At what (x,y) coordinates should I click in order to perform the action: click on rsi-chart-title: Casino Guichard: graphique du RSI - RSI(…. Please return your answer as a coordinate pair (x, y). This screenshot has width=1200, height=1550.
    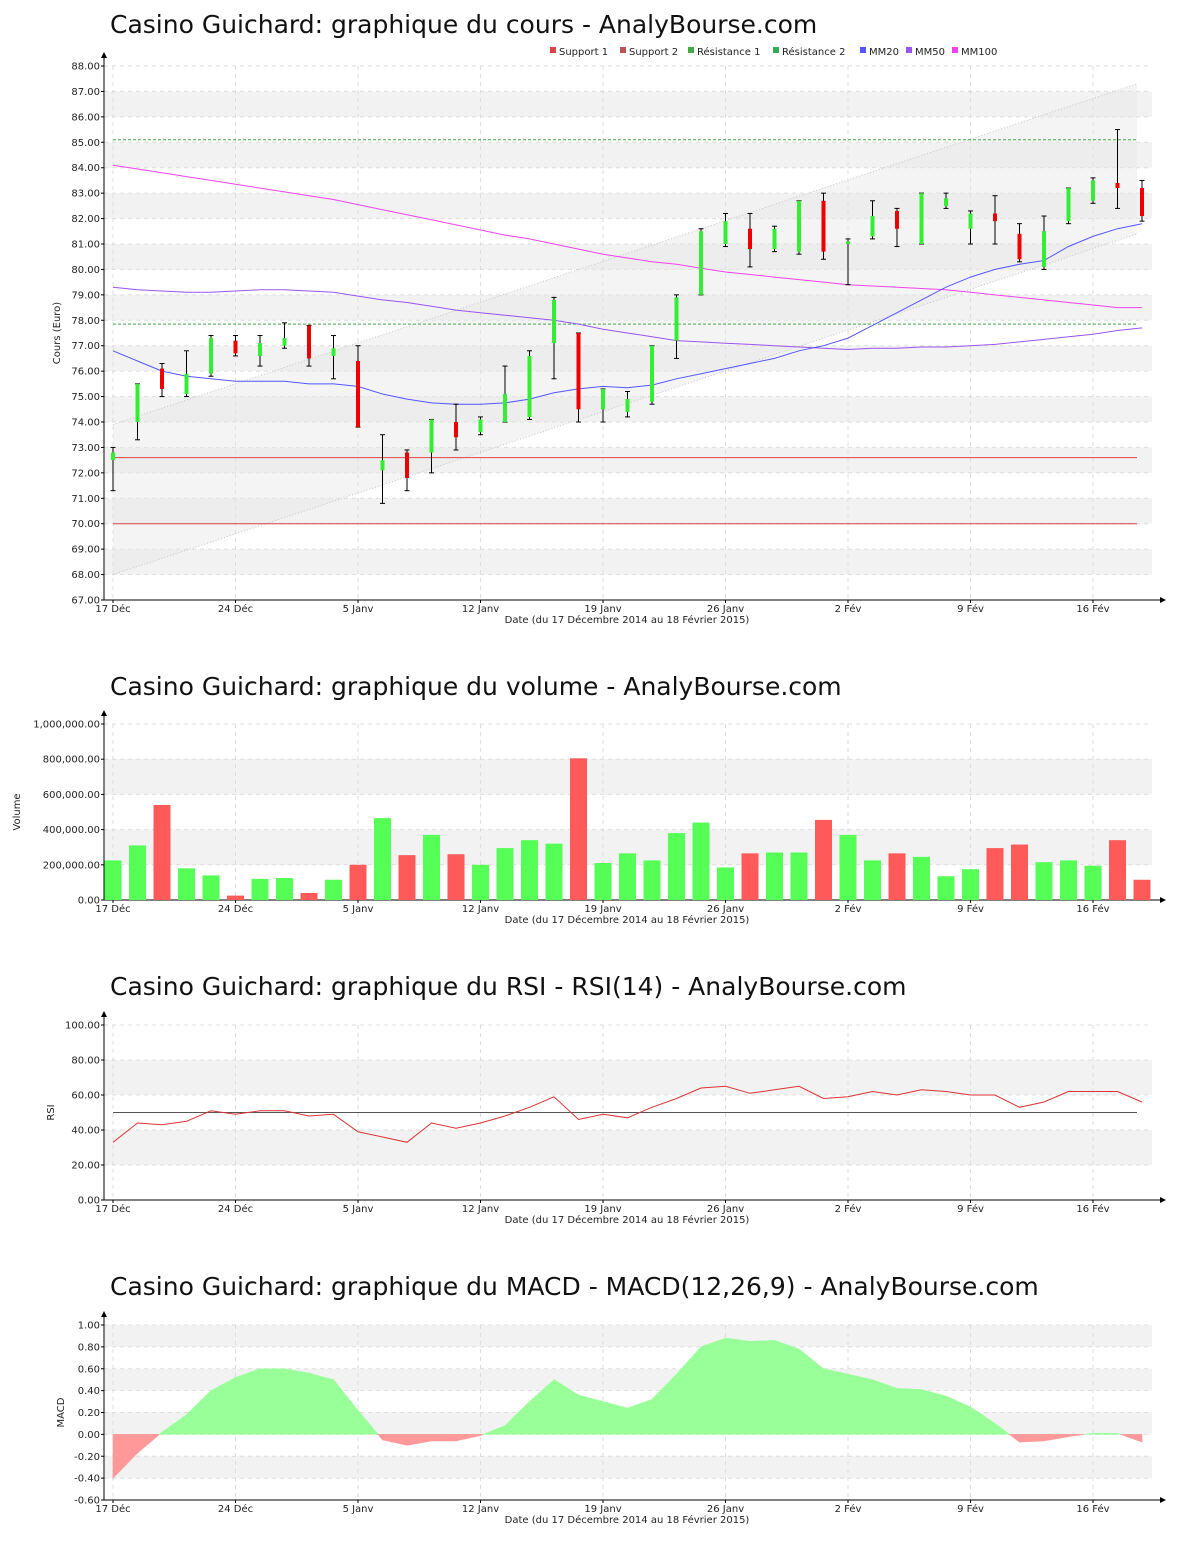
    Looking at the image, I should click on (508, 986).